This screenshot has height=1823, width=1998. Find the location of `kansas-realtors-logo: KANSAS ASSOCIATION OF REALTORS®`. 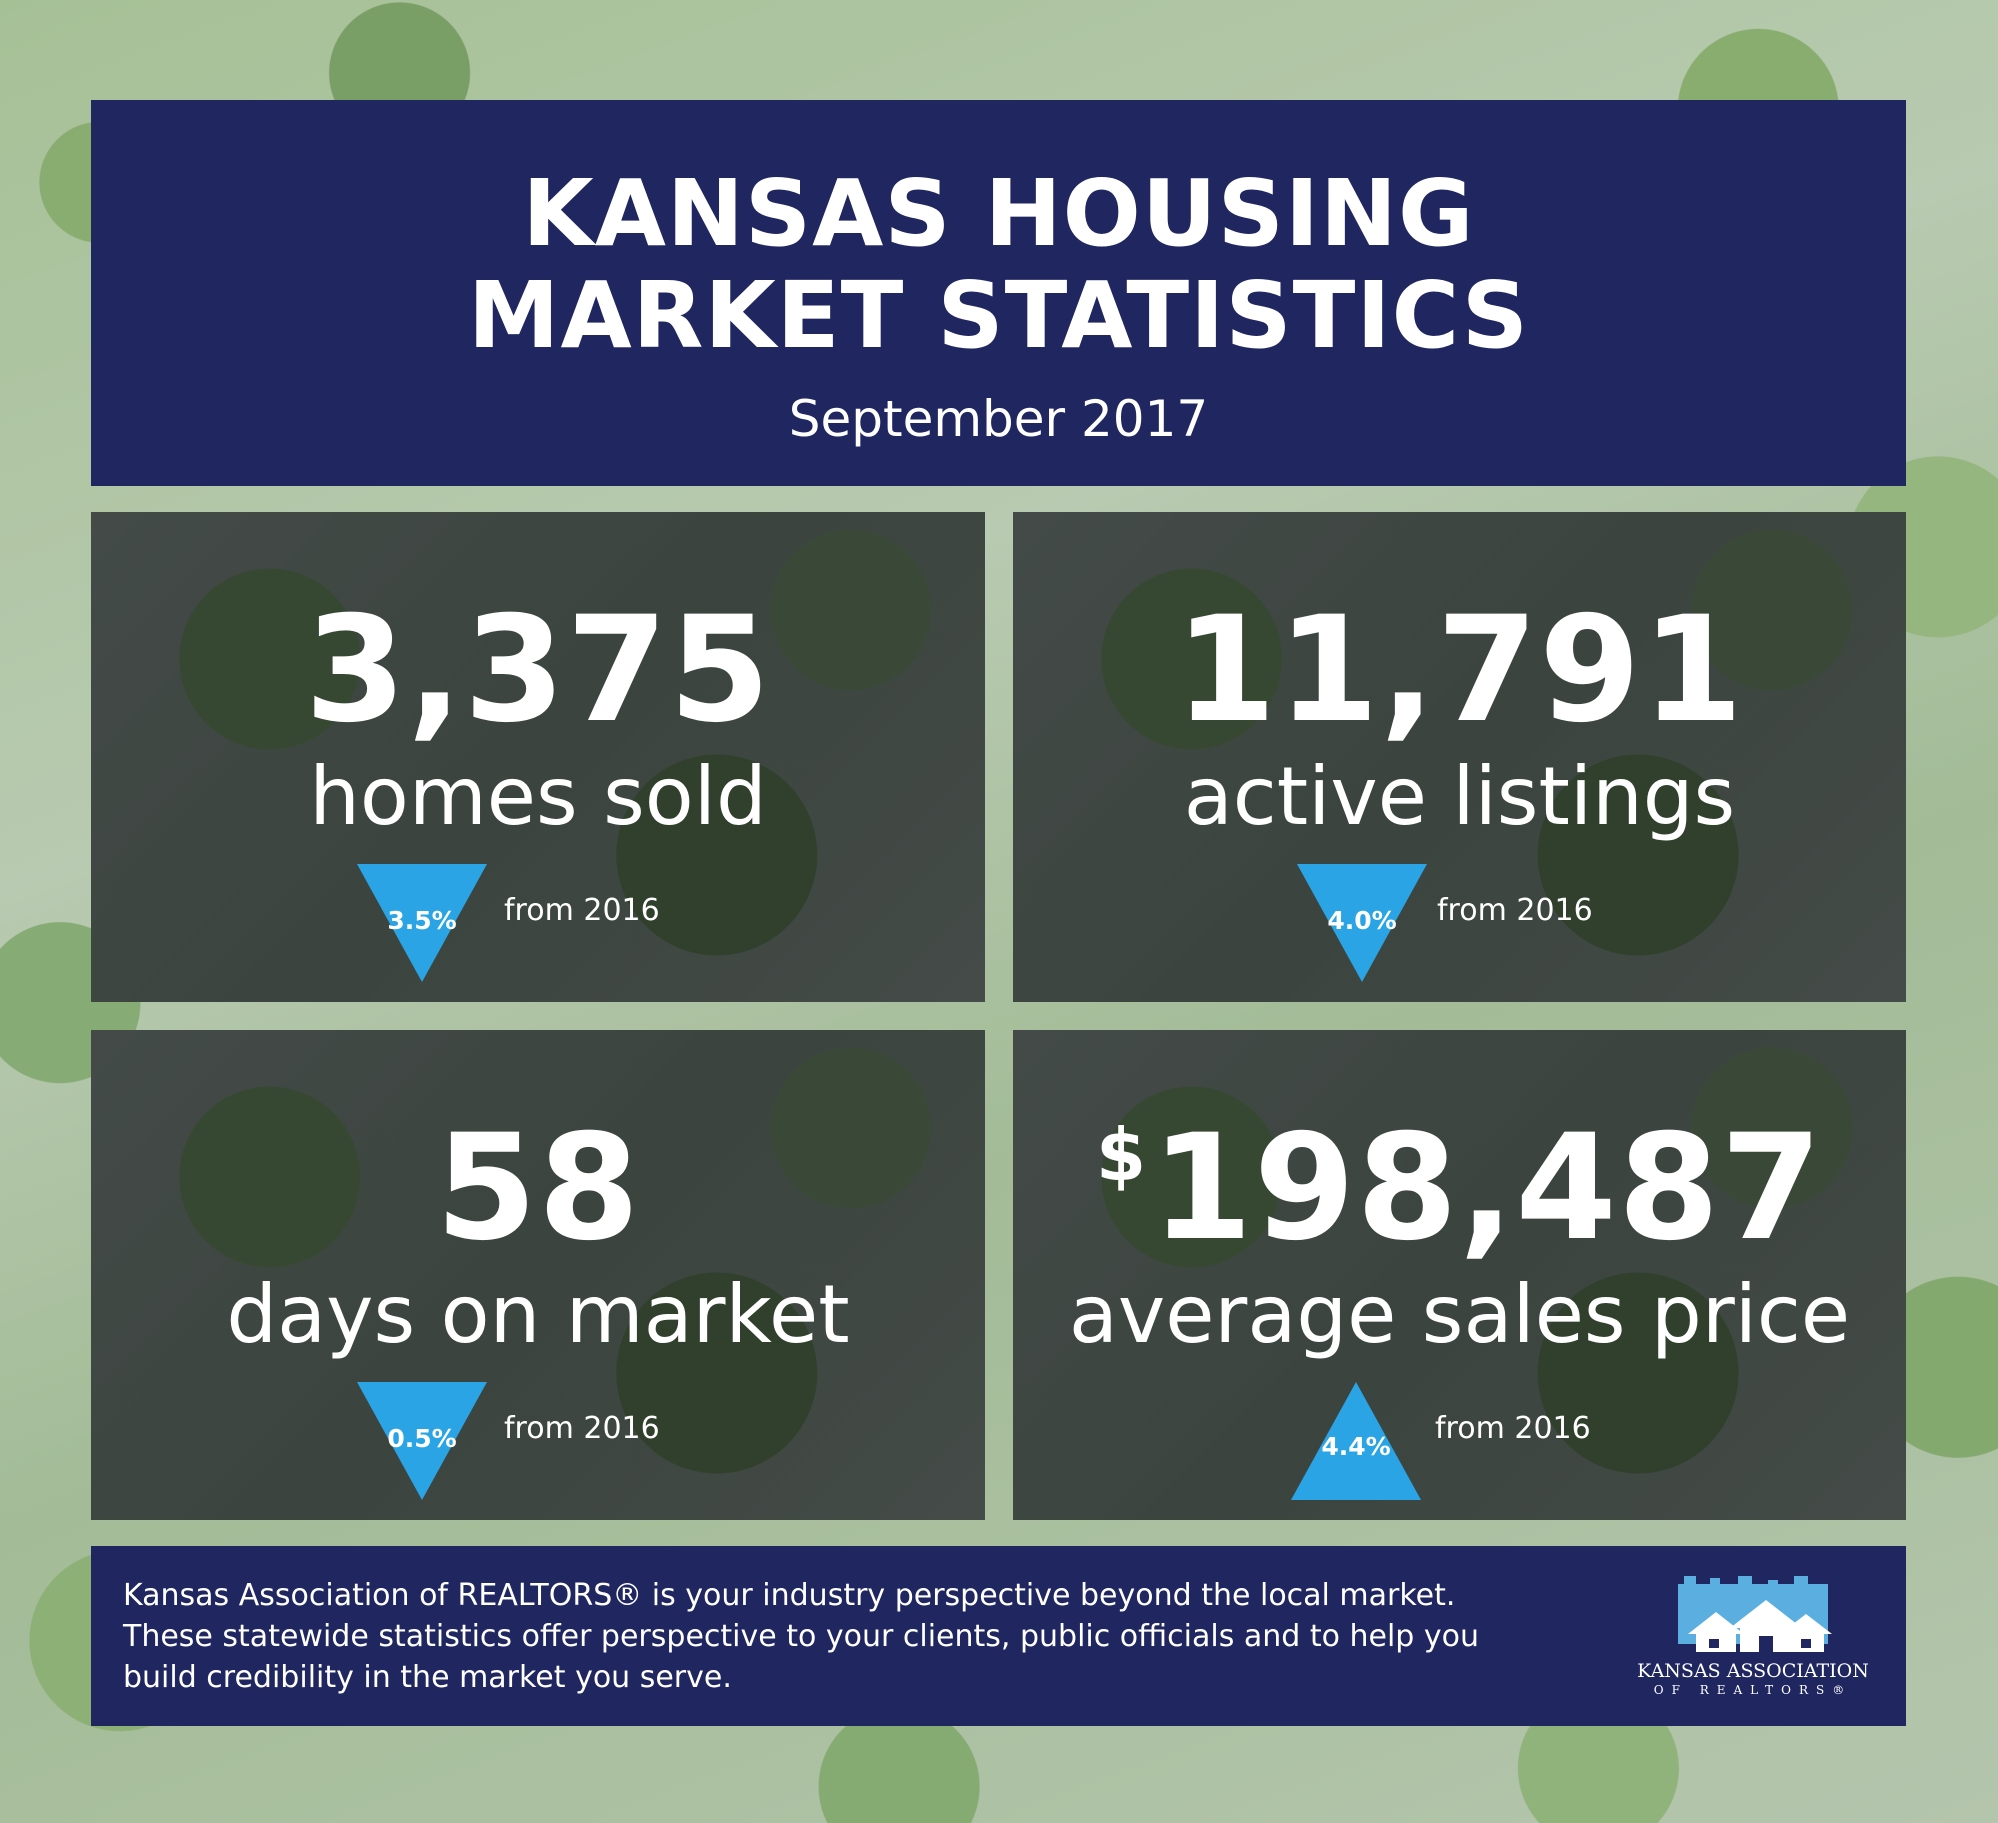

kansas-realtors-logo: KANSAS ASSOCIATION OF REALTORS® is located at coordinates (1753, 1641).